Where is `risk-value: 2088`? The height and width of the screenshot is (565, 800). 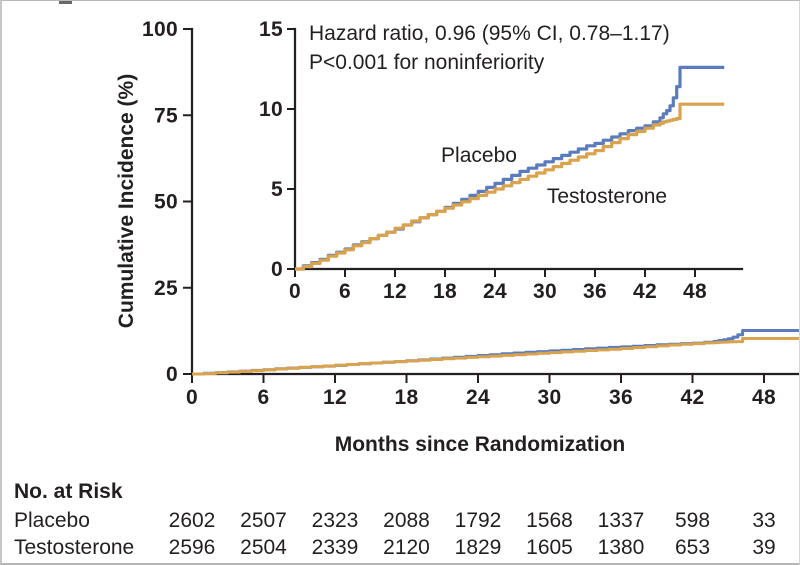 risk-value: 2088 is located at coordinates (406, 520).